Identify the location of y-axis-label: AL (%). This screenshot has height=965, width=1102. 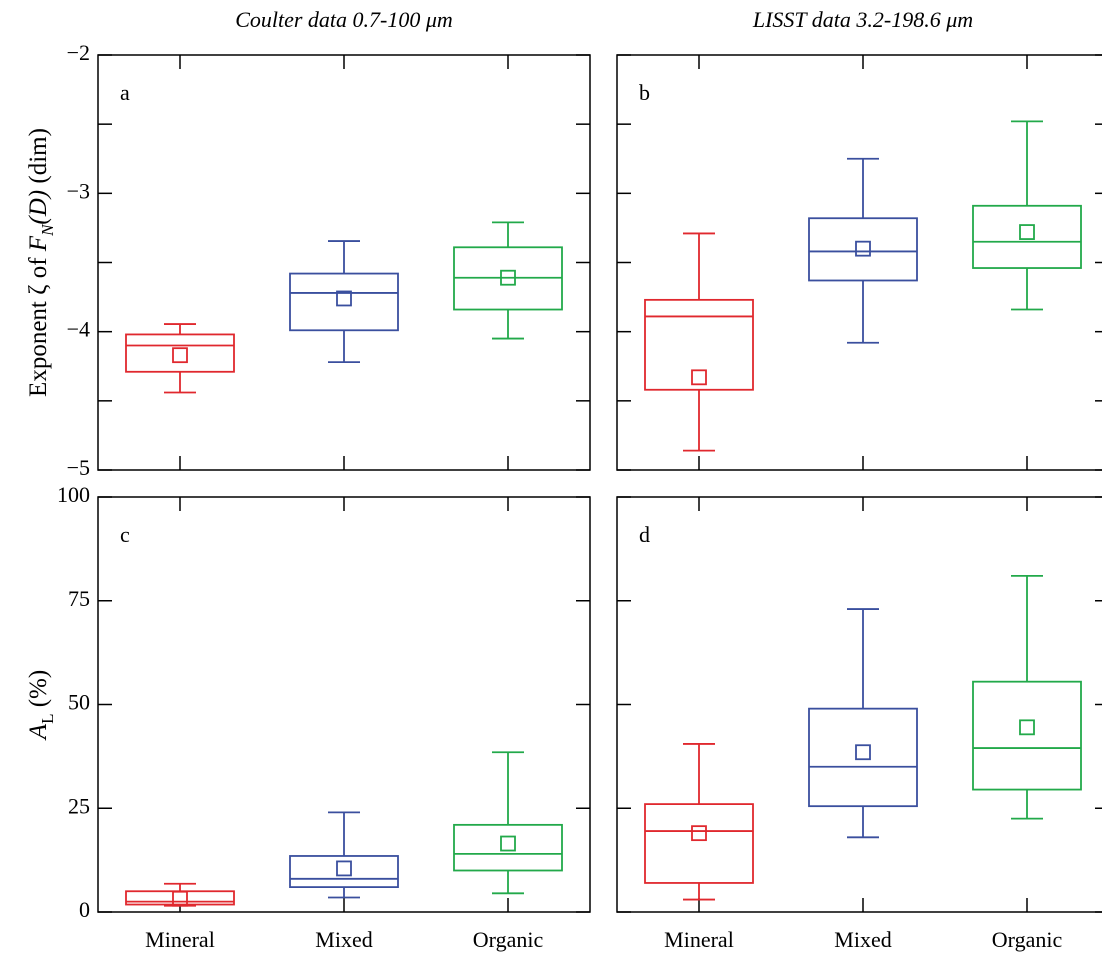
(41, 705).